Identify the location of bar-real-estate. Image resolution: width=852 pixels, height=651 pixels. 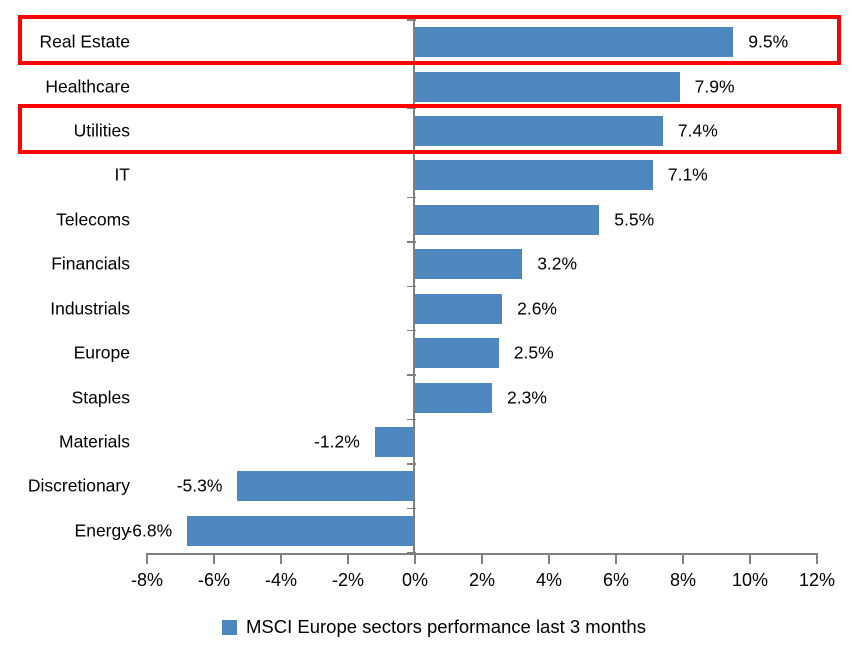
(574, 42).